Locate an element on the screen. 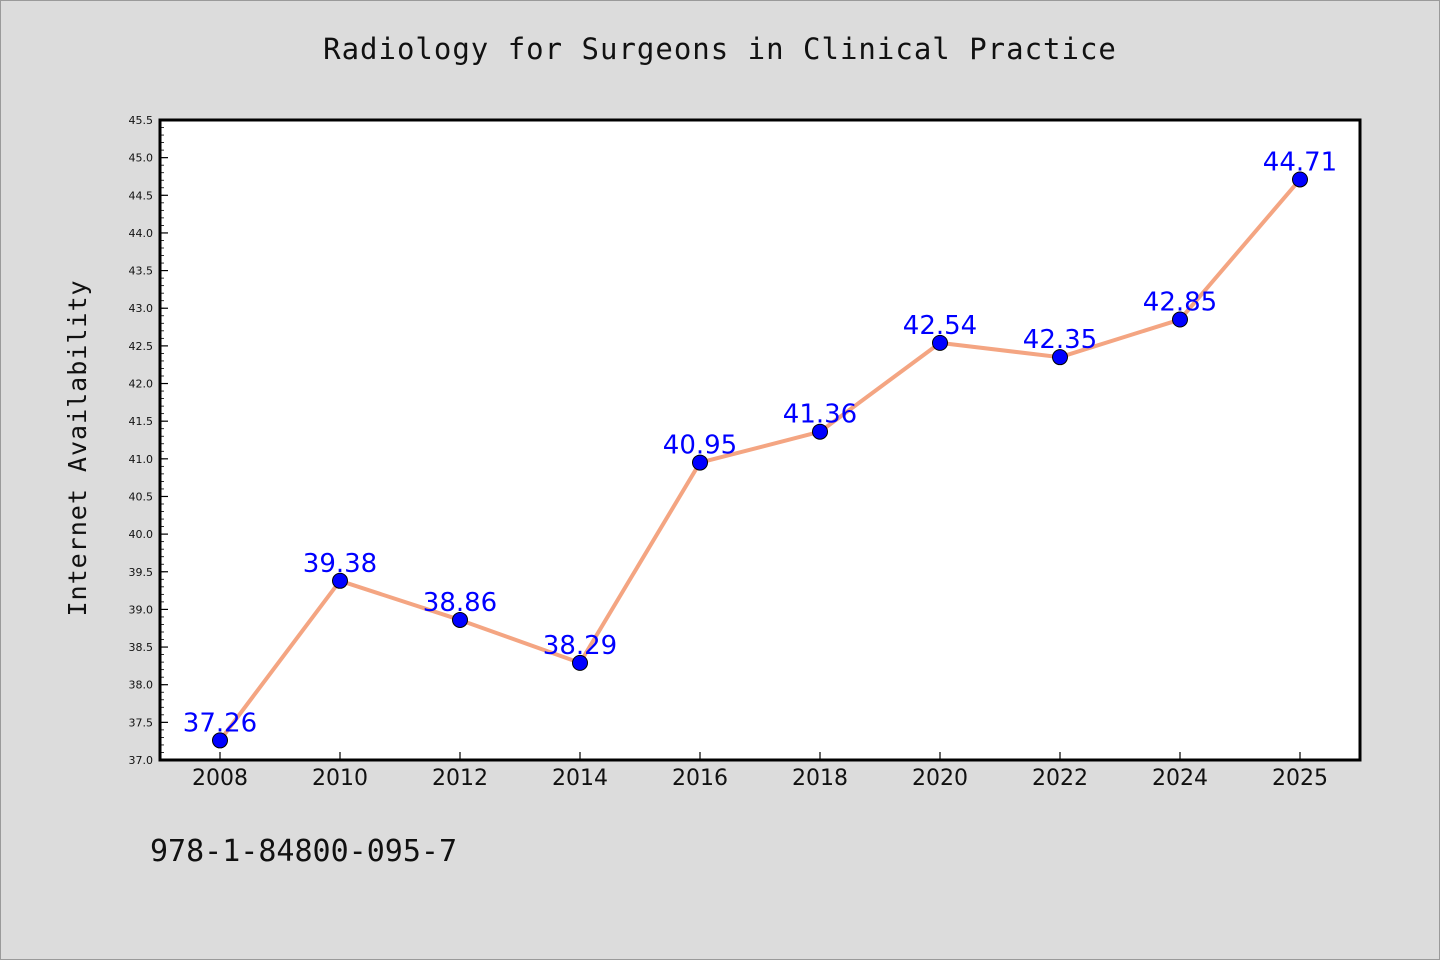 The height and width of the screenshot is (960, 1440). x-axis: 2008 2010 2012 2014 2016 2018 2020 2022 2024 2025 is located at coordinates (760, 771).